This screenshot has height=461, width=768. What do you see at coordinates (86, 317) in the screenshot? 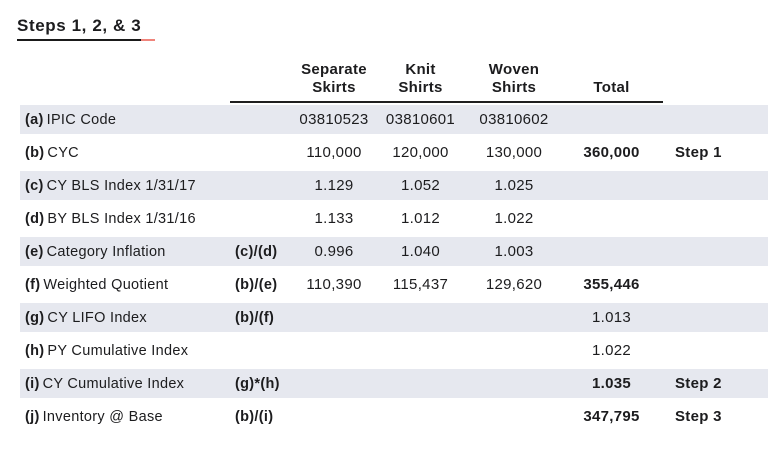
I see `row-label: (g) CY LIFO Index` at bounding box center [86, 317].